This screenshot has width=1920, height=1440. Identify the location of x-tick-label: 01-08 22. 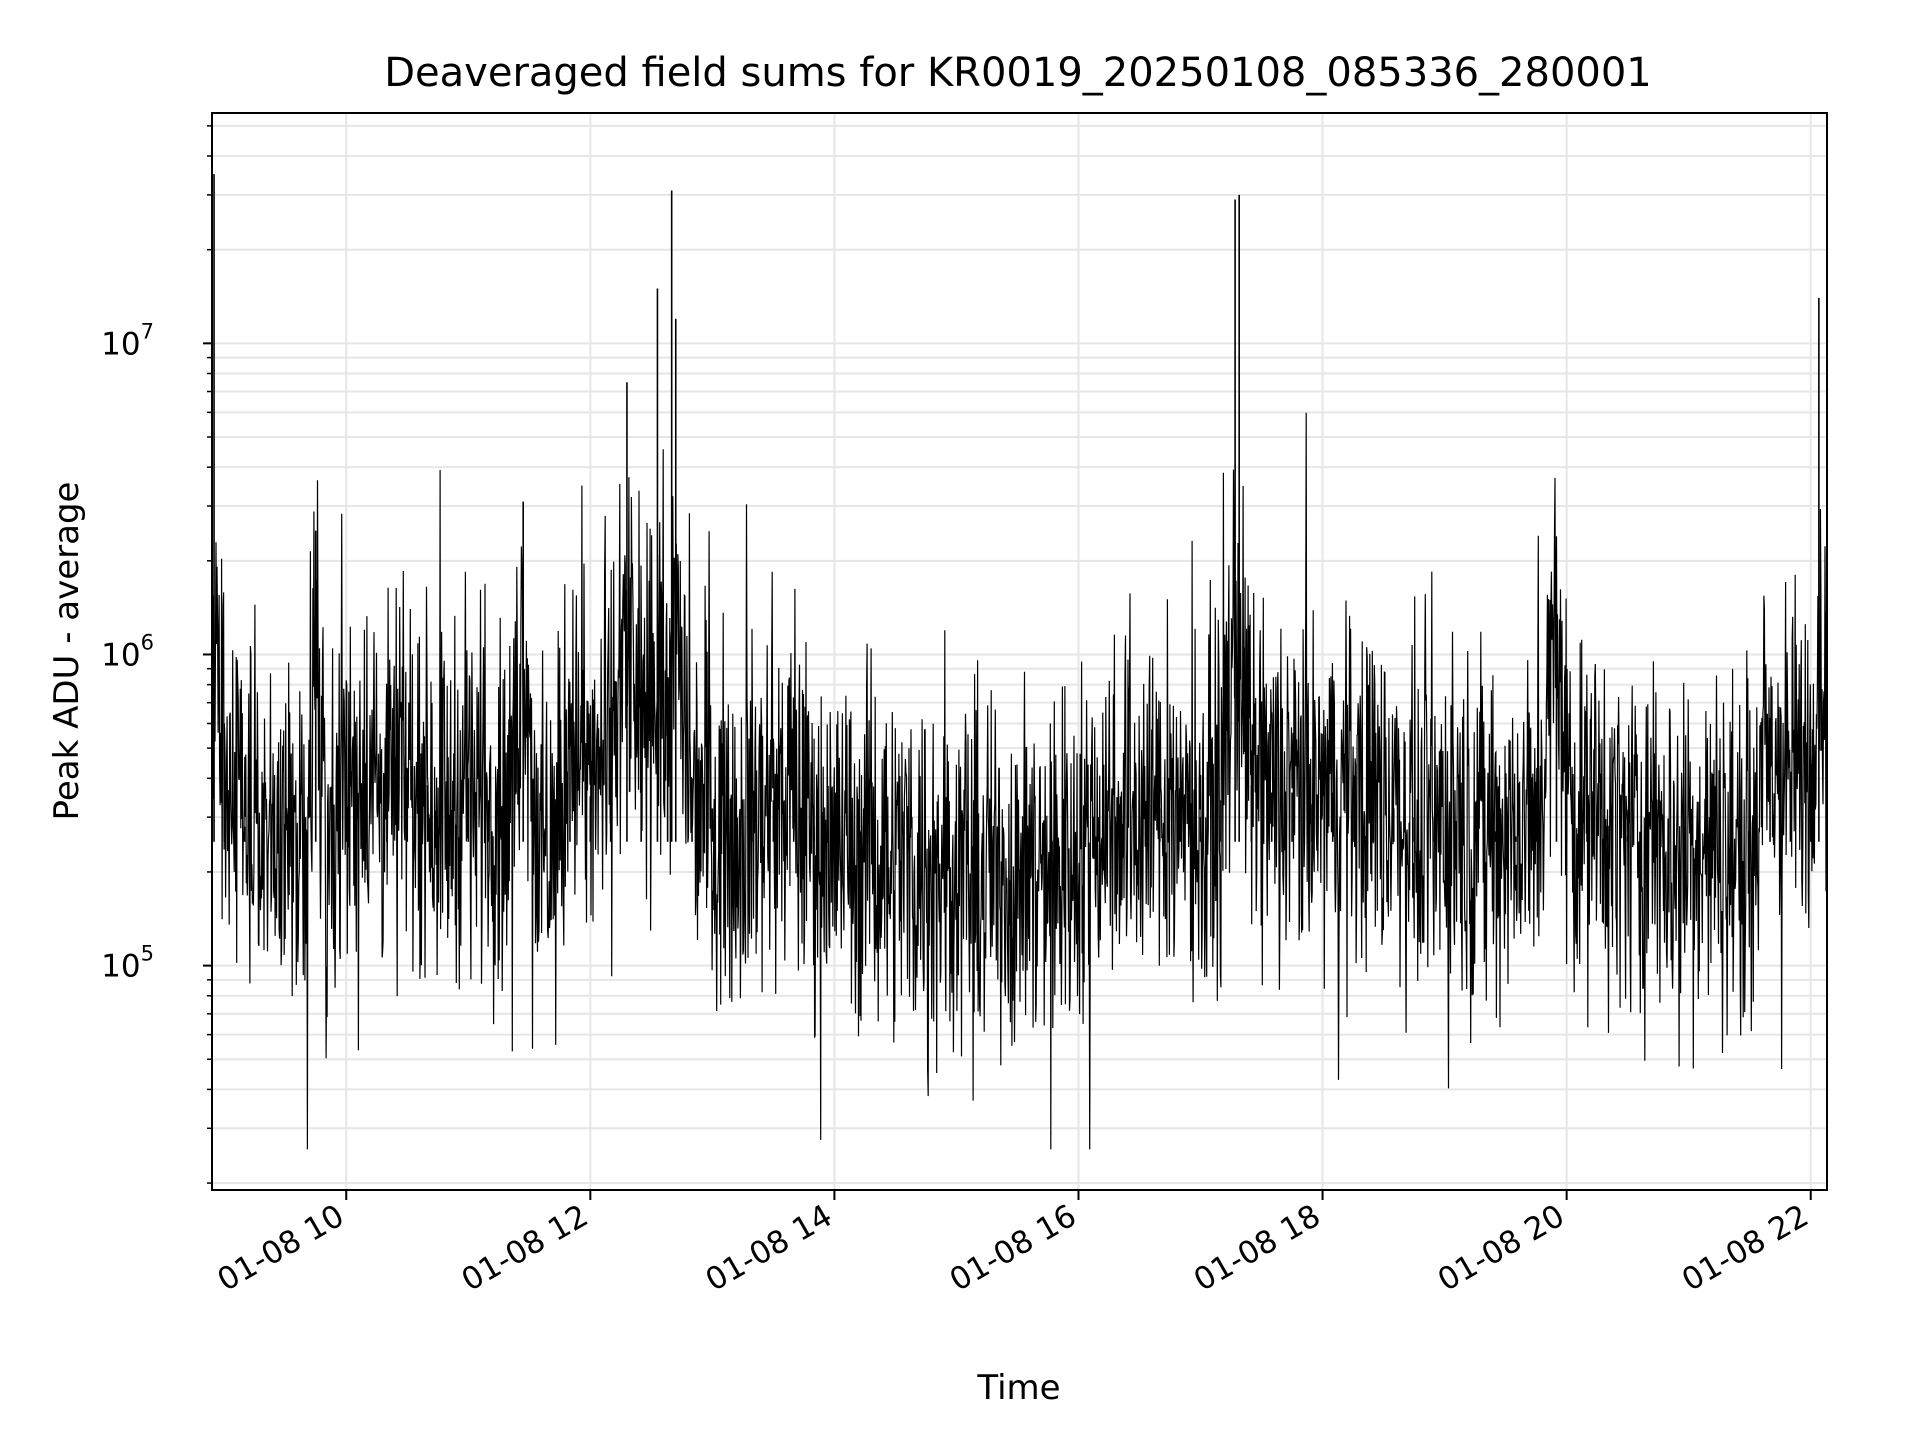
(1745, 1248).